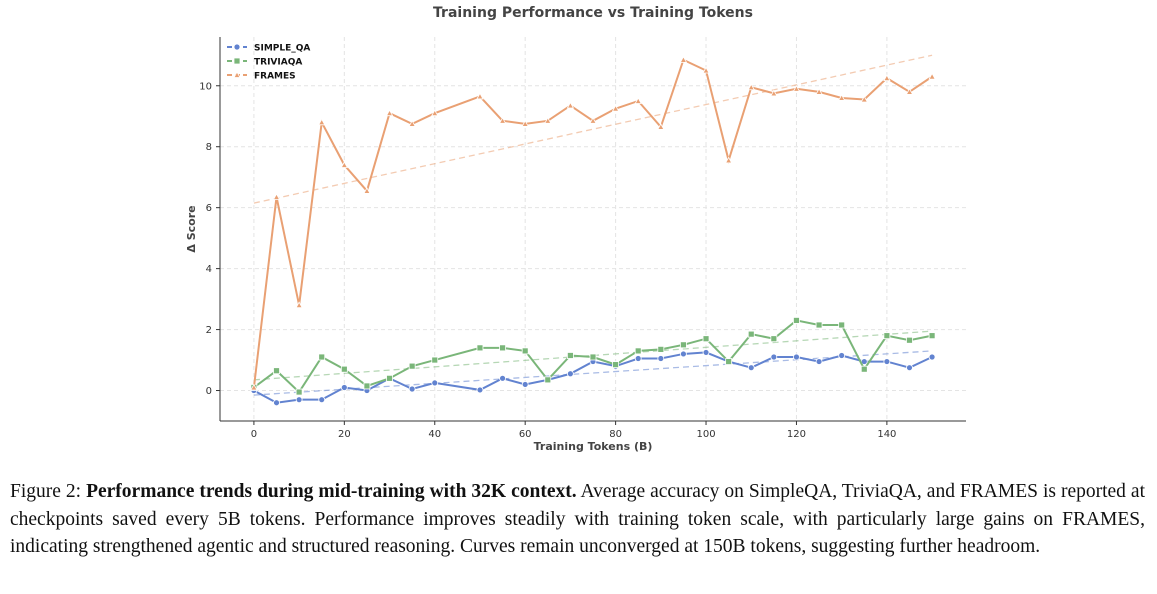 Image resolution: width=1157 pixels, height=594 pixels. Describe the element at coordinates (886, 434) in the screenshot. I see `x-tick-label: 140` at that location.